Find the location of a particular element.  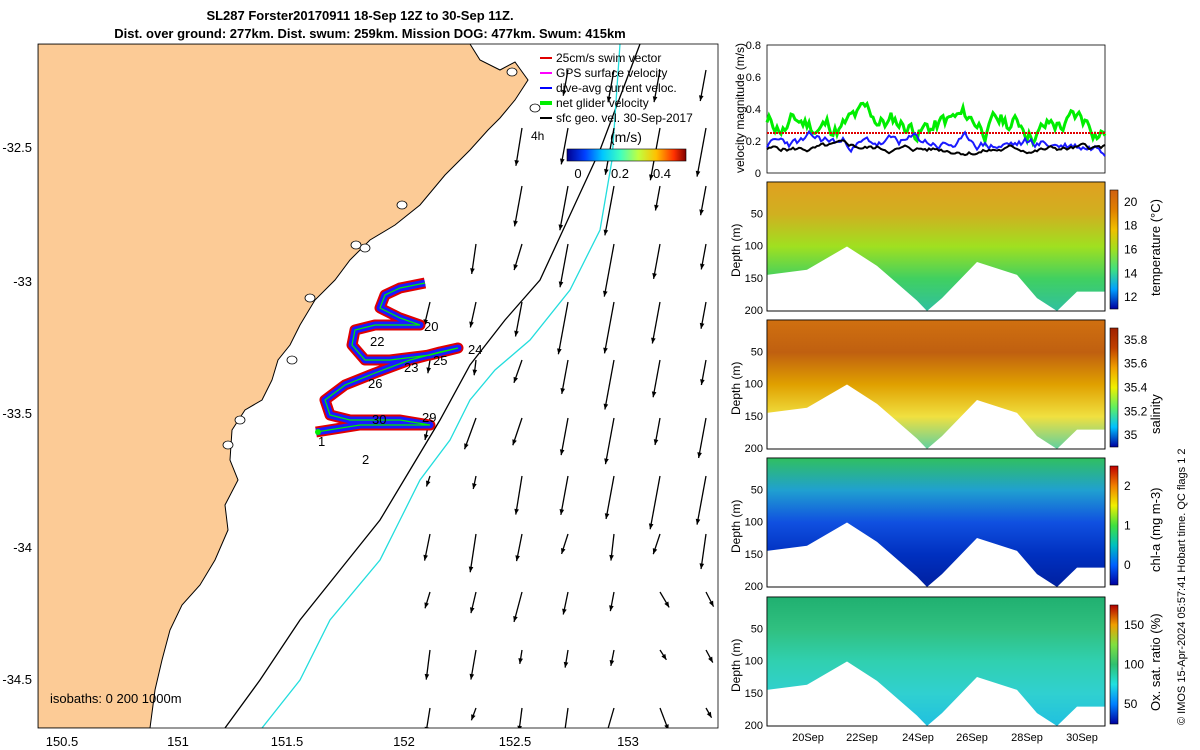

velocity-ylabel: velocity magnitude (m/s) is located at coordinates (740, 108).